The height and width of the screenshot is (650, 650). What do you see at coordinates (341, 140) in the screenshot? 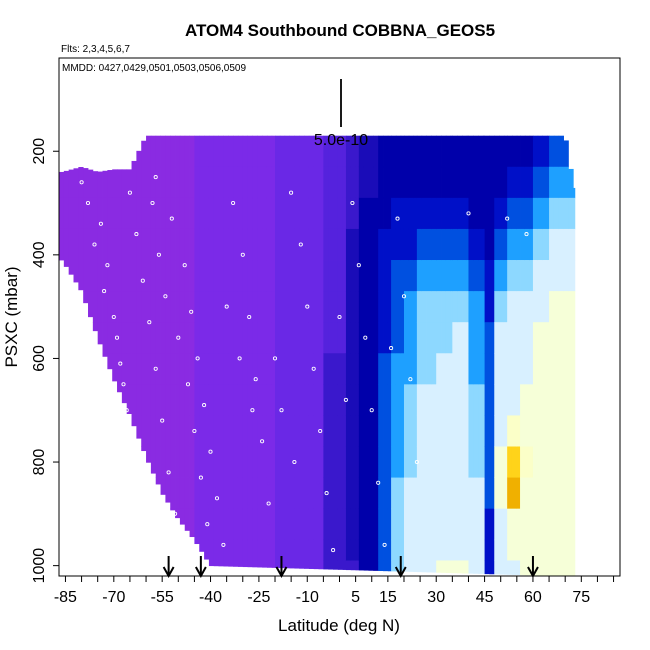
I see `scale-bar-label: 5.0e-10` at bounding box center [341, 140].